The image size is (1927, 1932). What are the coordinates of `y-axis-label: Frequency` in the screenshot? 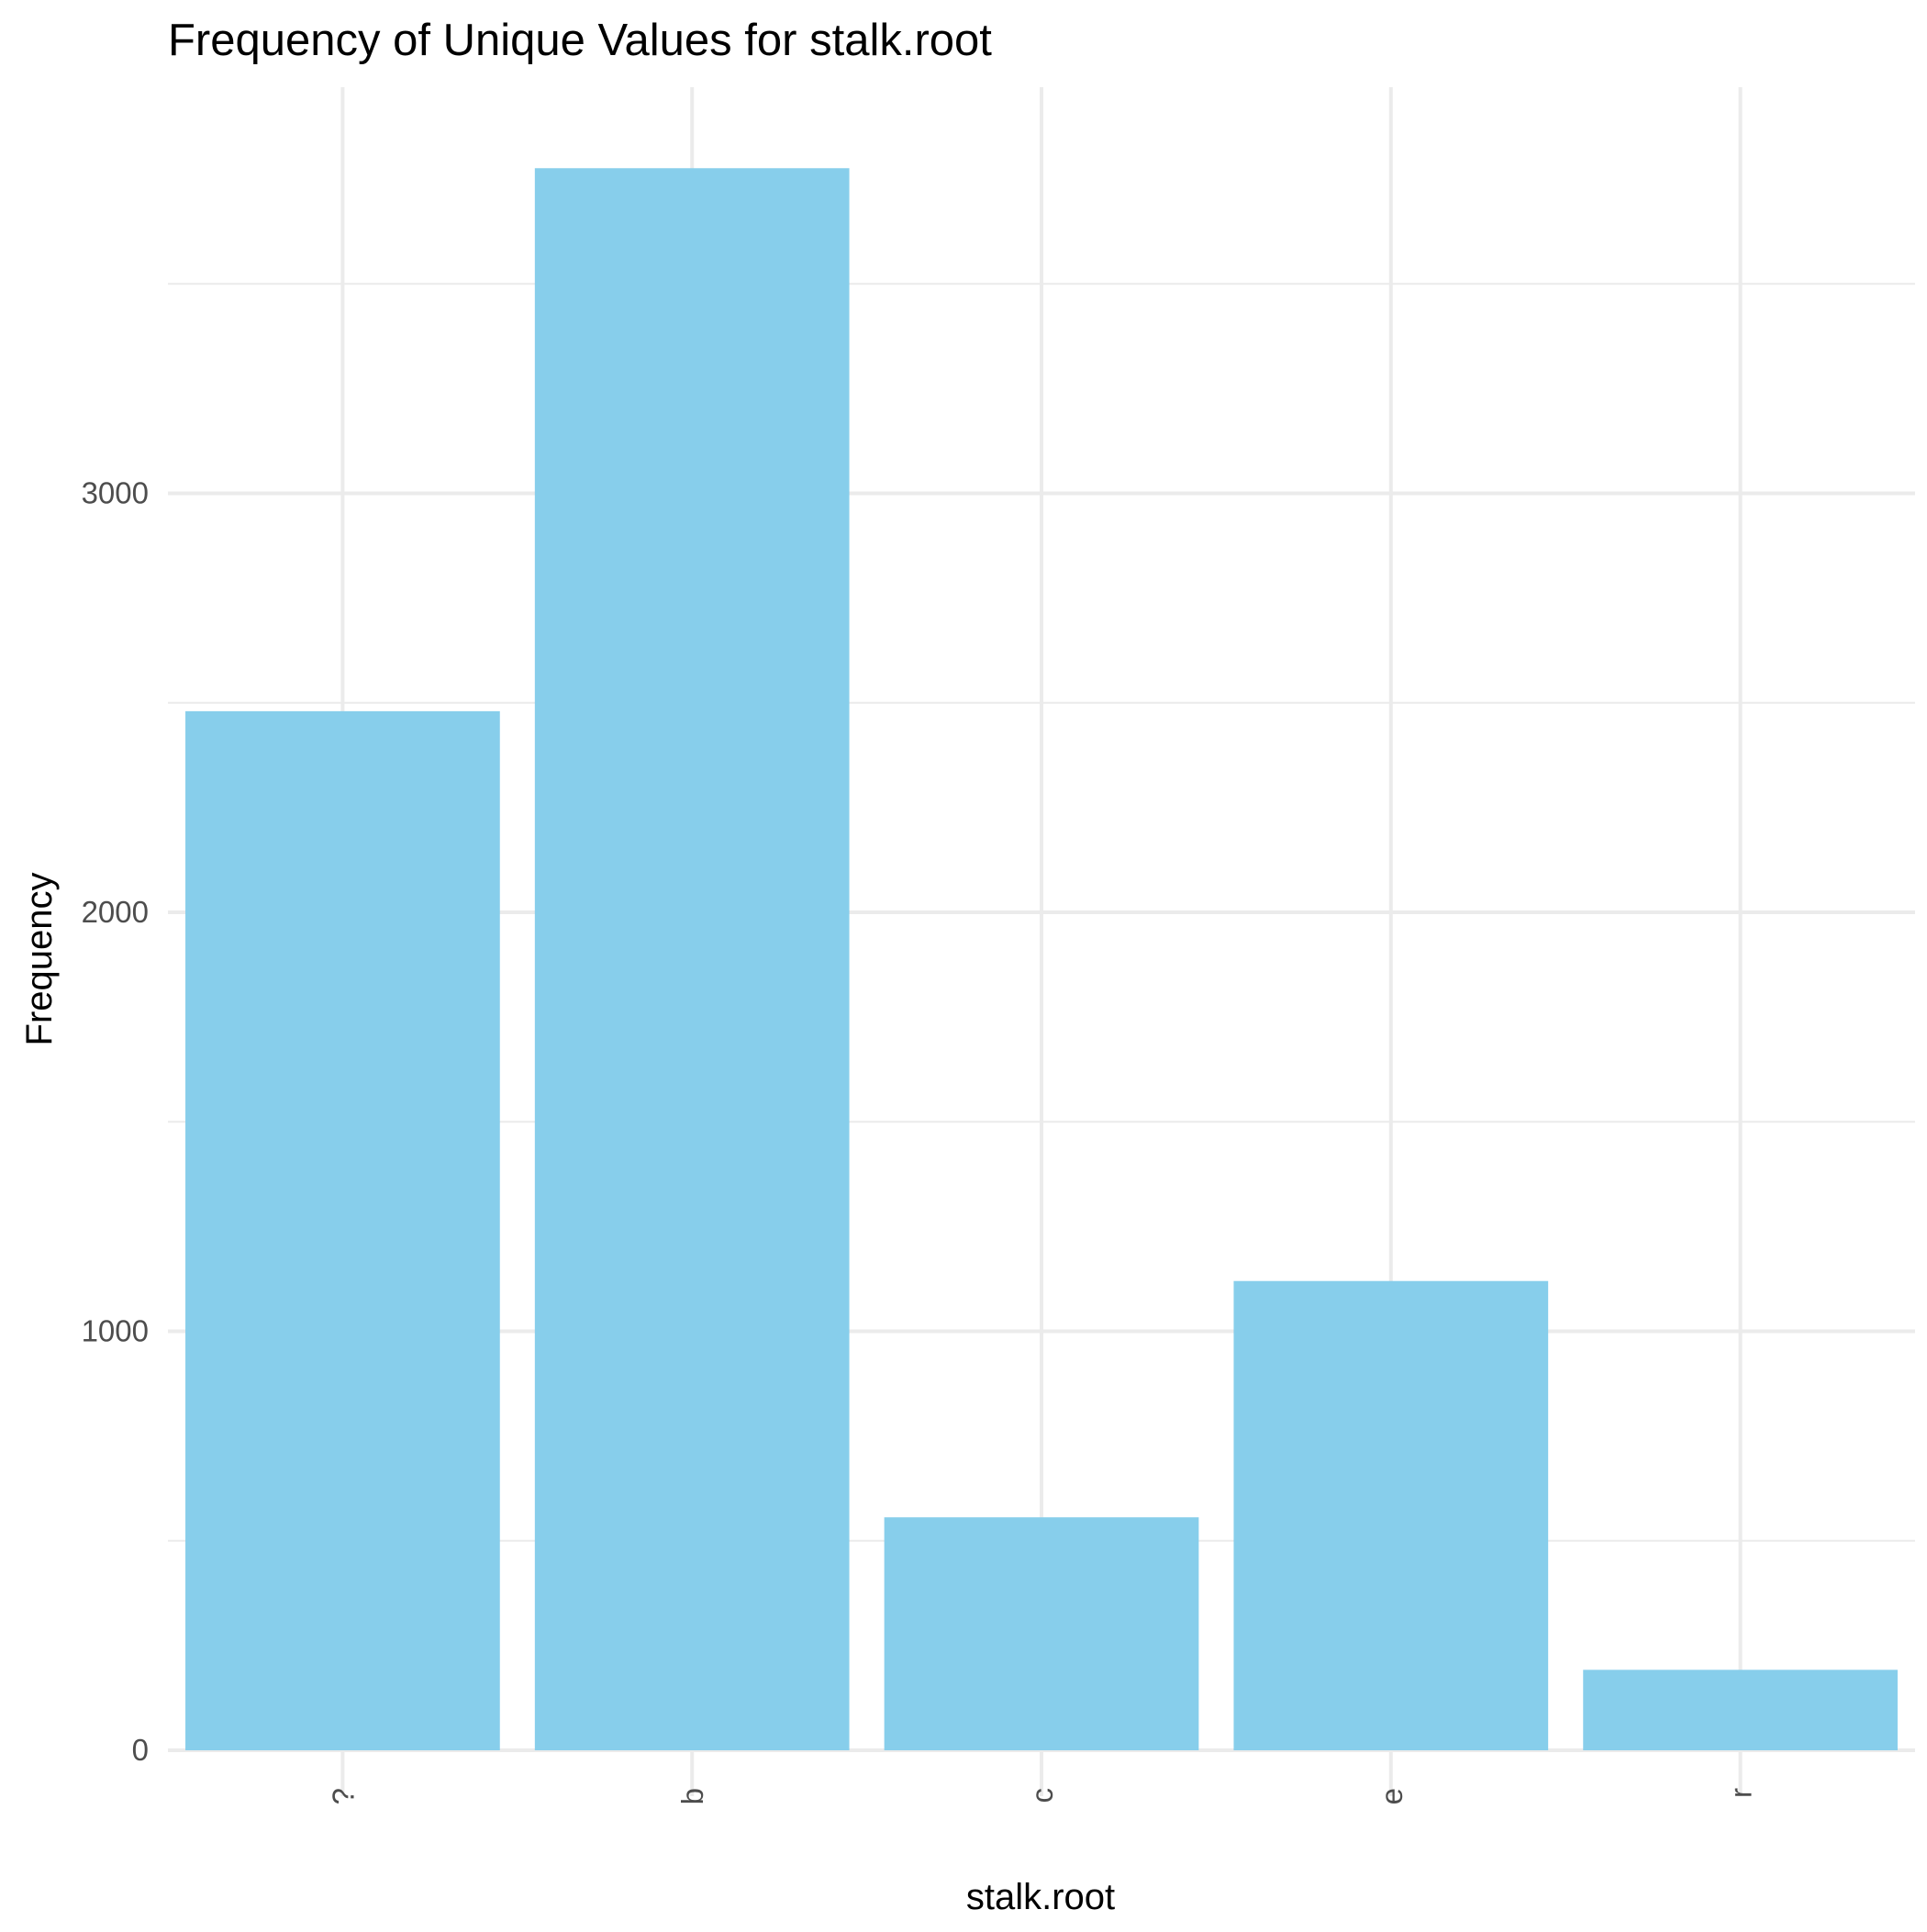 It's located at (39, 959).